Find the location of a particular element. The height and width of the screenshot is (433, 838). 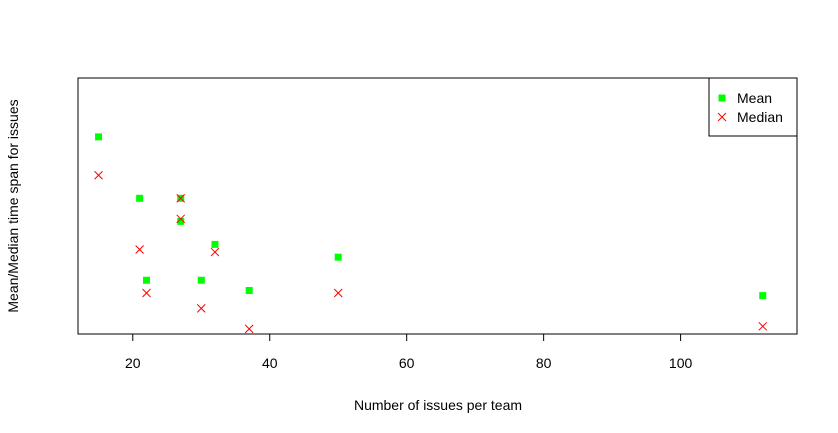

legend-box is located at coordinates (753, 107).